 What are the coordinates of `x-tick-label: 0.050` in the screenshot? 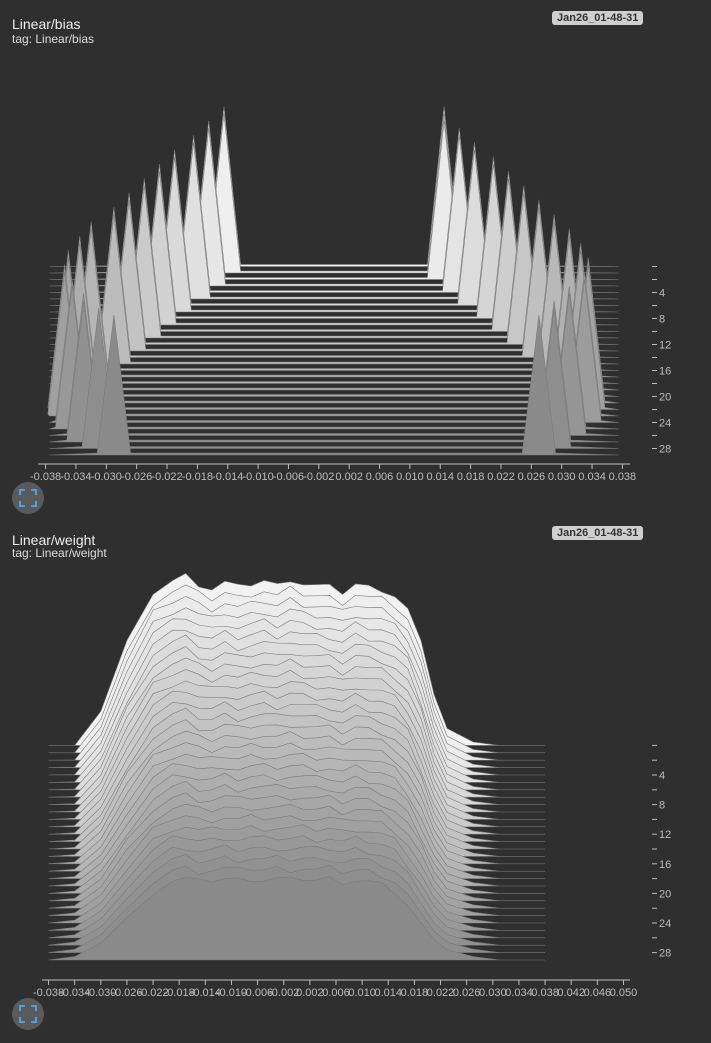 It's located at (624, 993).